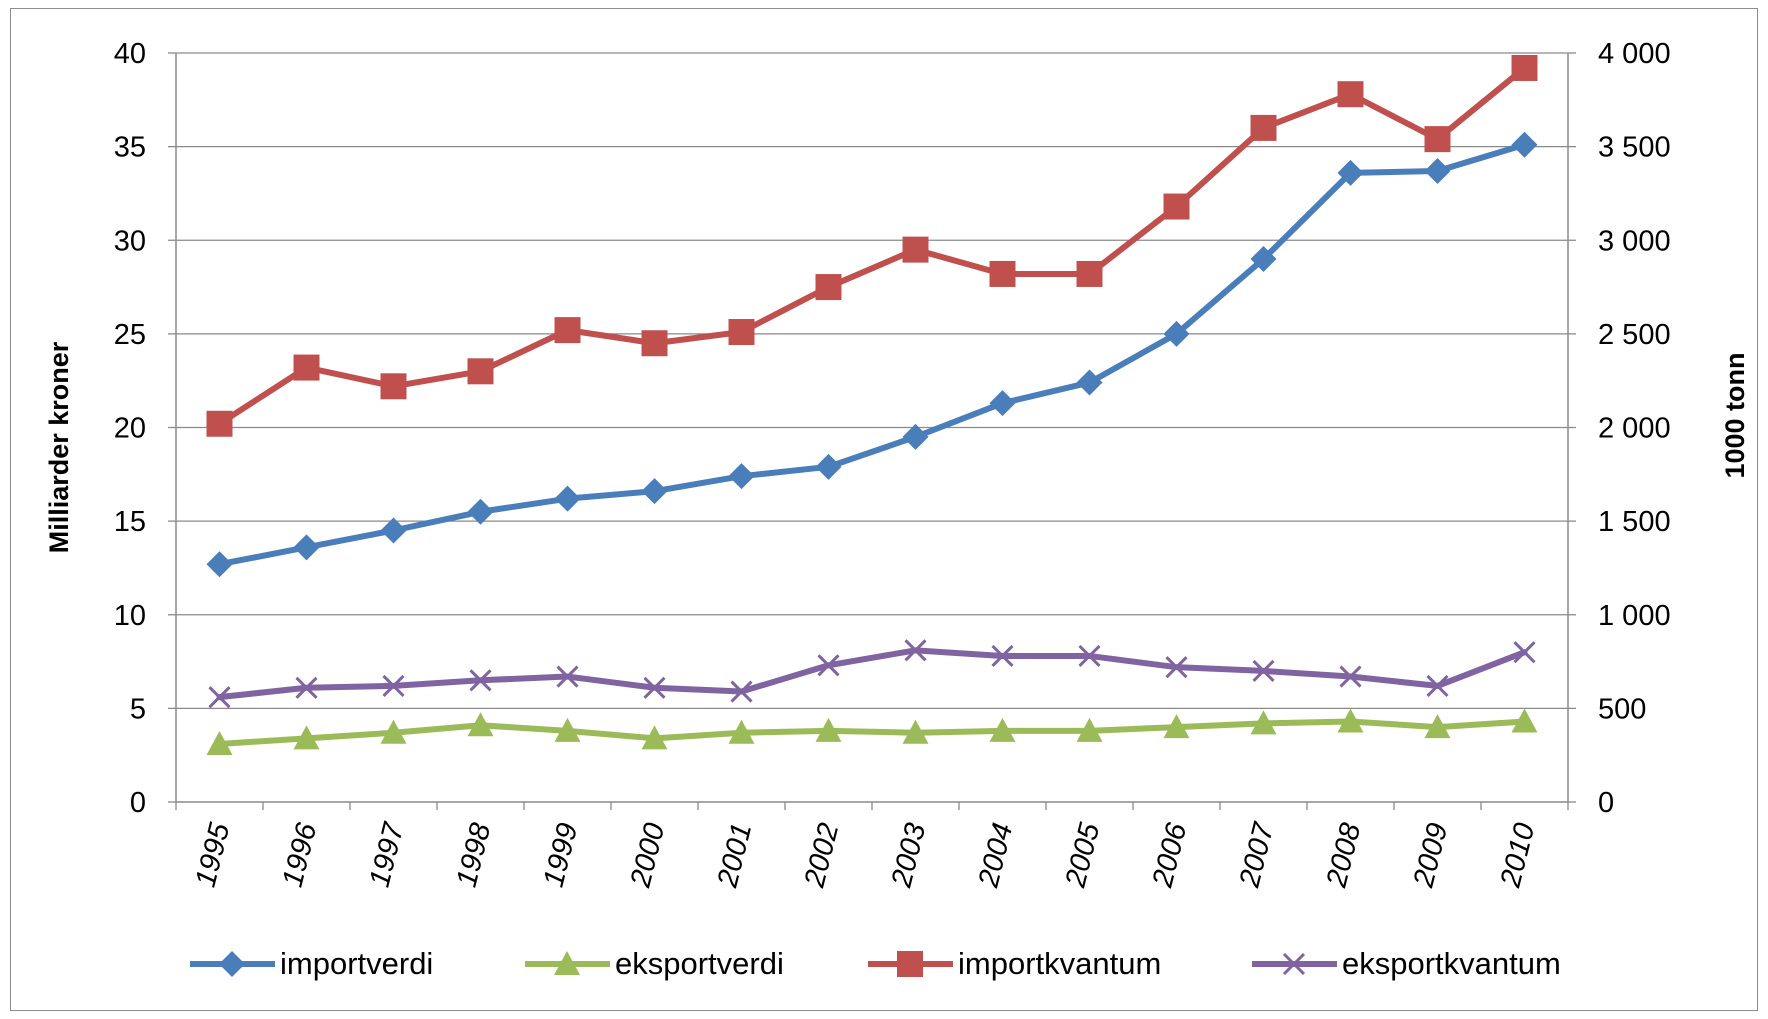 This screenshot has height=1019, width=1768. I want to click on x-tick-label: 2009, so click(1430, 855).